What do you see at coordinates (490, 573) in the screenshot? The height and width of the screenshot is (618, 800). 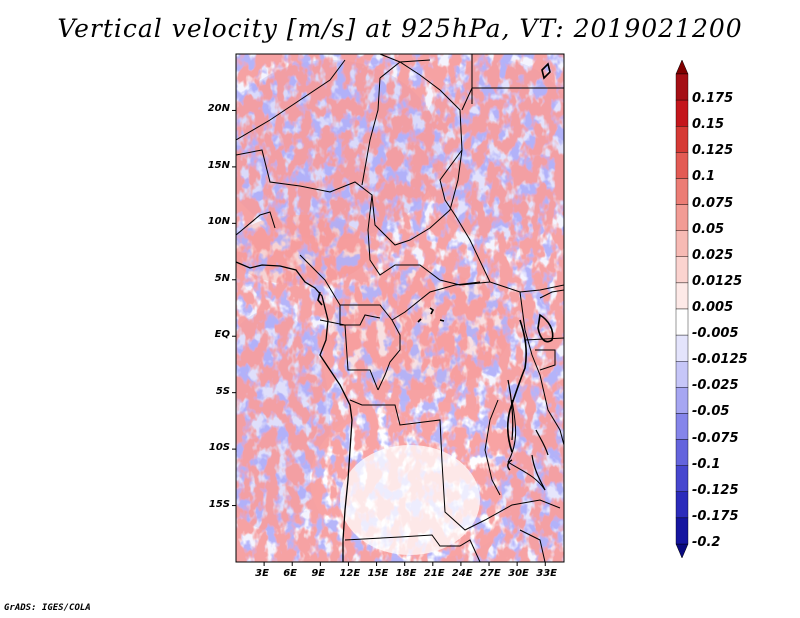 I see `lon-tick-label: 27E` at bounding box center [490, 573].